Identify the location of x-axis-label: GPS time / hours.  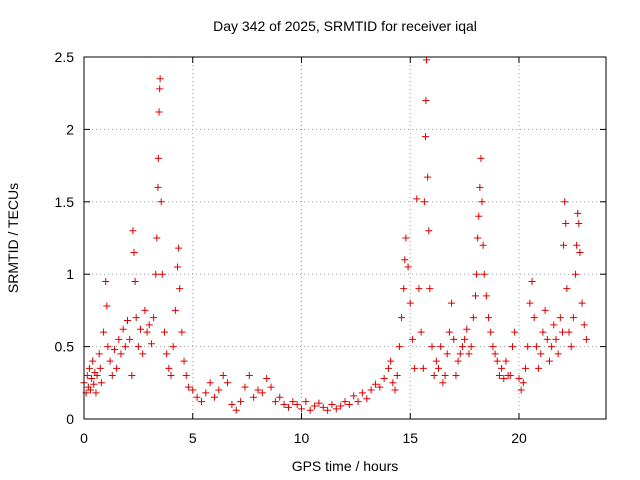
(345, 466).